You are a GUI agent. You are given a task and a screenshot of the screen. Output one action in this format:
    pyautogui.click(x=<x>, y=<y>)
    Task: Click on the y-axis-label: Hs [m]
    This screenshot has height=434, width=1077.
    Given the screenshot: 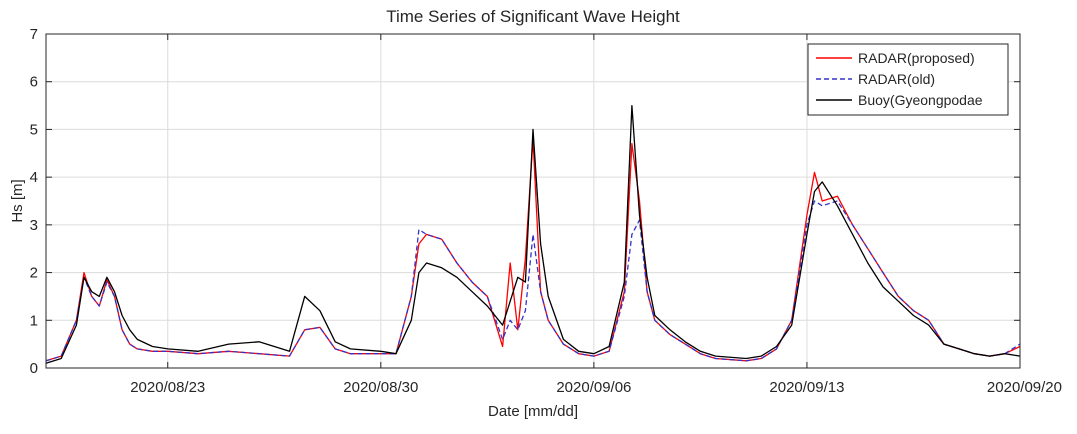 What is the action you would take?
    pyautogui.click(x=17, y=200)
    